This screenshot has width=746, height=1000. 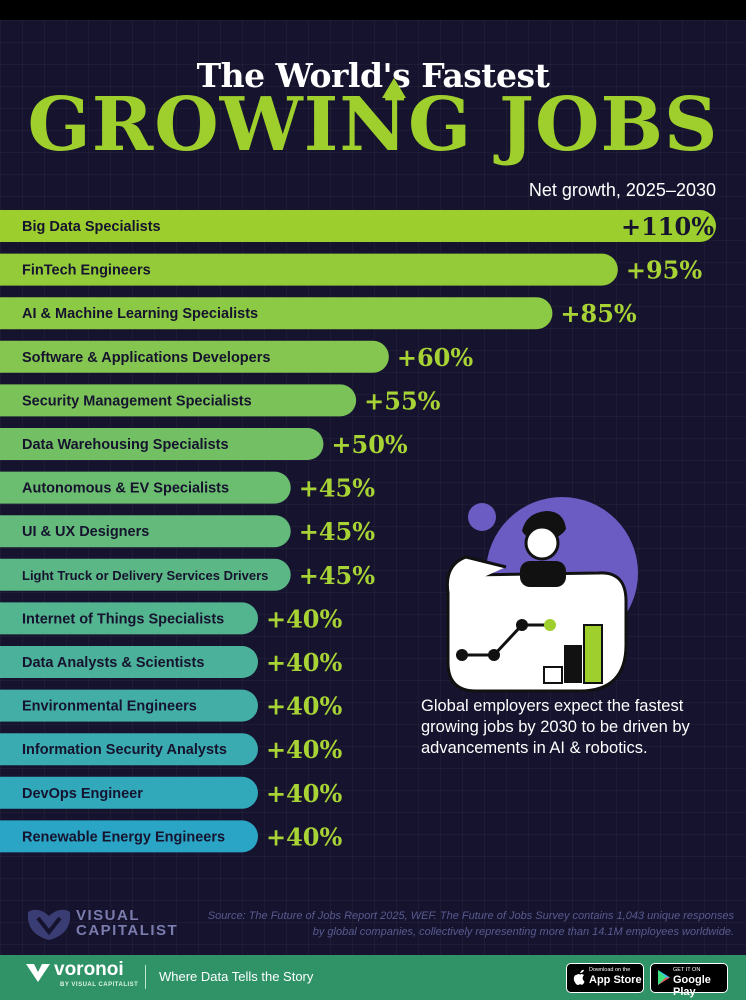 What do you see at coordinates (476, 574) in the screenshot?
I see `scroll-edge` at bounding box center [476, 574].